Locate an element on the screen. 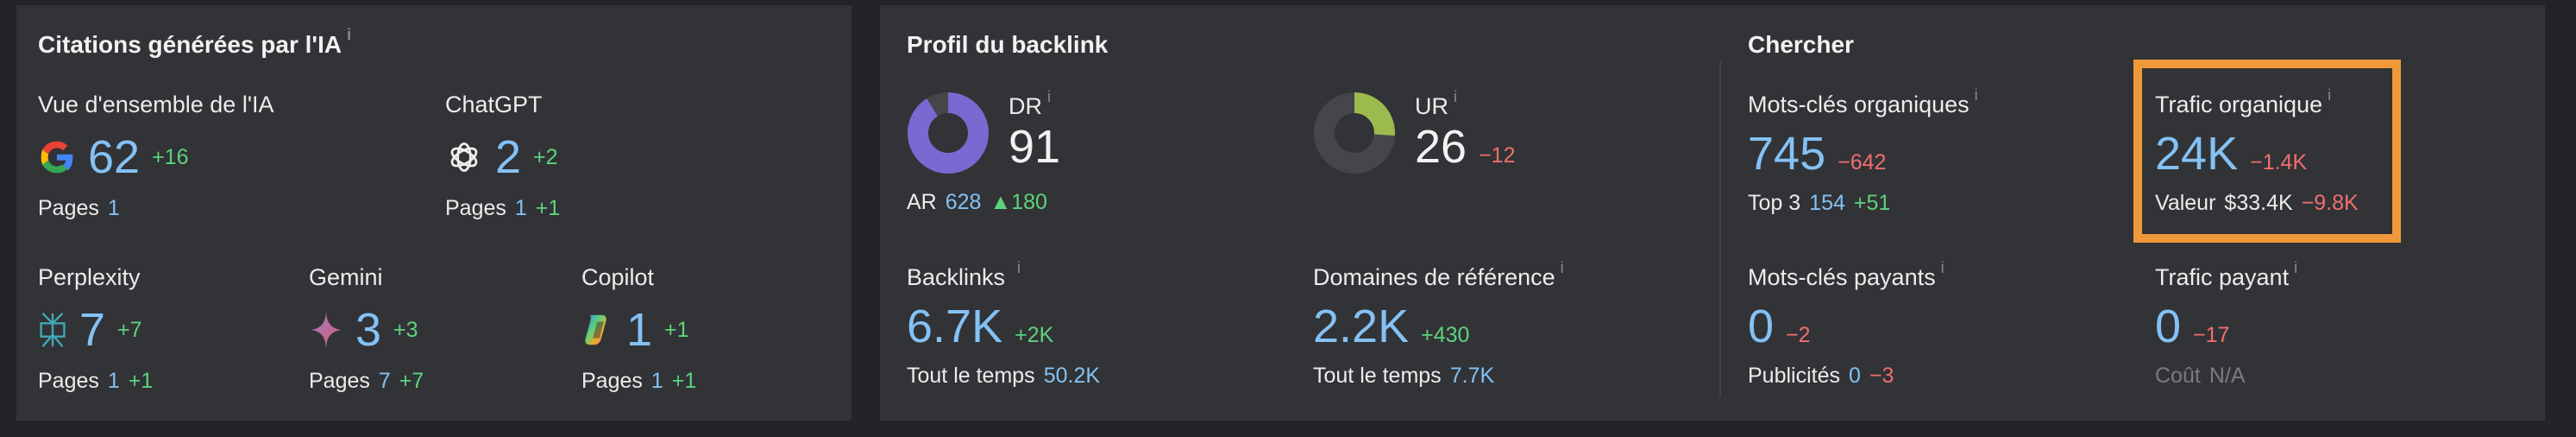 The image size is (2576, 437). organic-traffic-delta: −1.4K is located at coordinates (2279, 162).